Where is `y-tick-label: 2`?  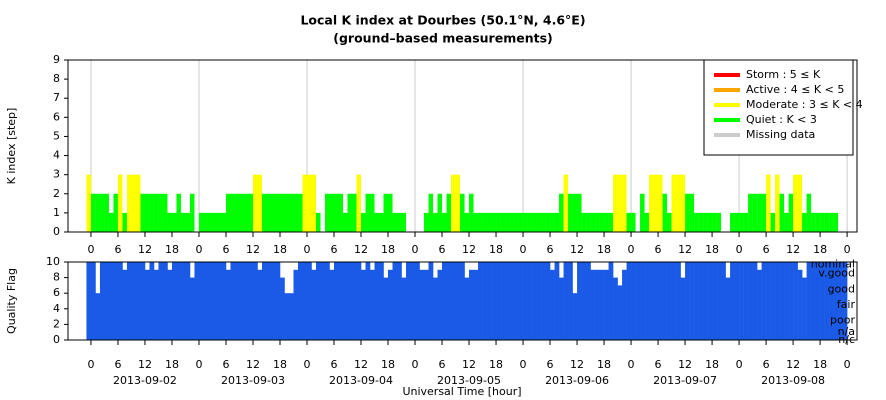
y-tick-label: 2 is located at coordinates (56, 323).